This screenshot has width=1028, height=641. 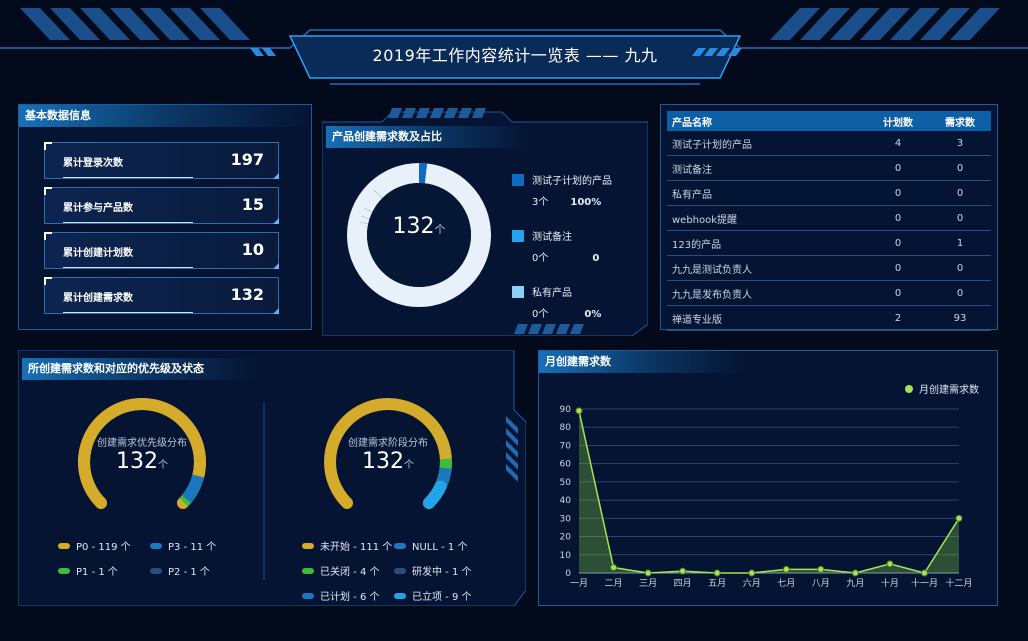 What do you see at coordinates (942, 388) in the screenshot?
I see `monthly-legend: 月创建需求数` at bounding box center [942, 388].